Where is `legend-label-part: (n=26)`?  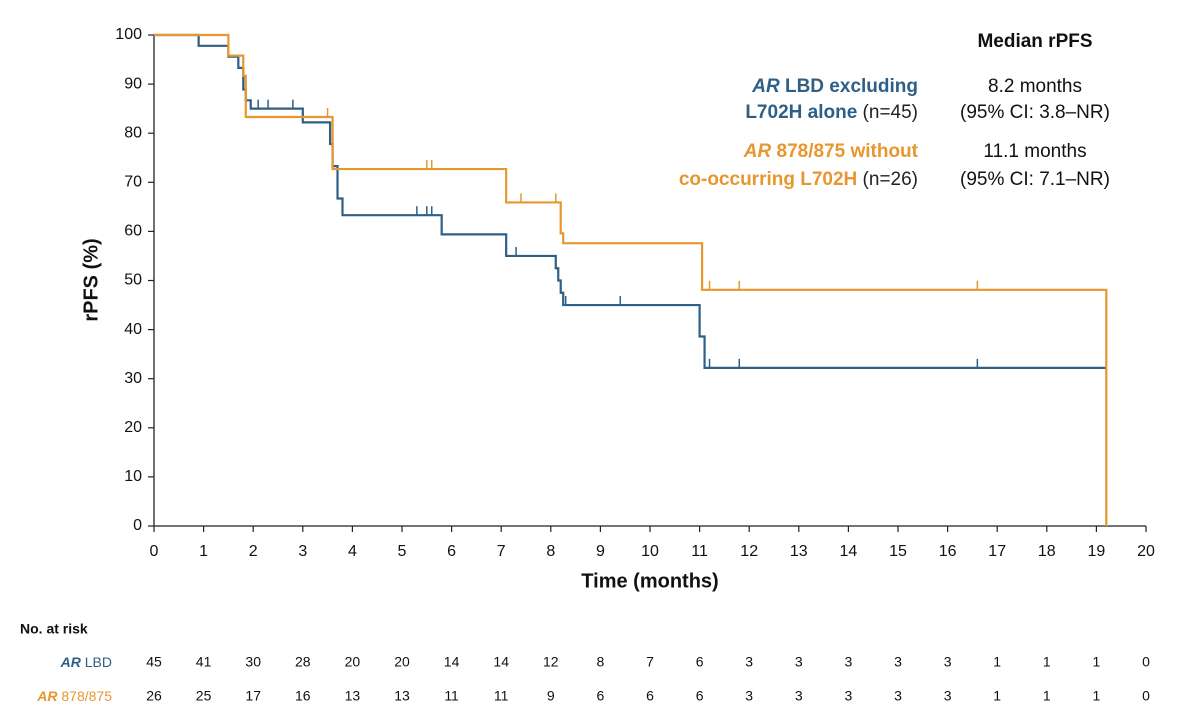
legend-label-part: (n=26) is located at coordinates (887, 179).